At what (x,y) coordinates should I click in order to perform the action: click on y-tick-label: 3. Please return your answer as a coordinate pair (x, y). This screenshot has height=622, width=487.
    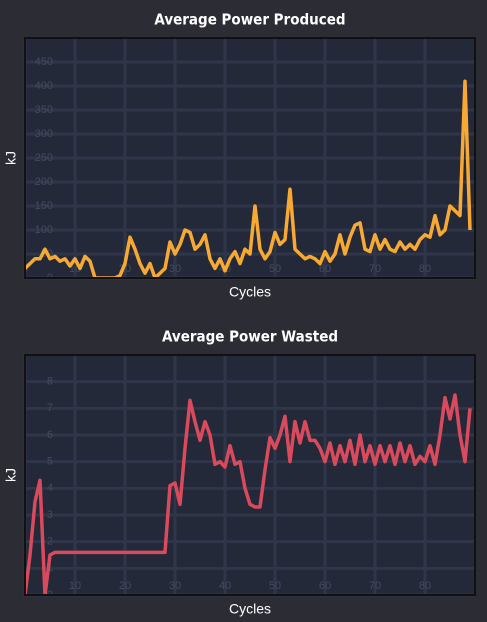
    Looking at the image, I should click on (50, 515).